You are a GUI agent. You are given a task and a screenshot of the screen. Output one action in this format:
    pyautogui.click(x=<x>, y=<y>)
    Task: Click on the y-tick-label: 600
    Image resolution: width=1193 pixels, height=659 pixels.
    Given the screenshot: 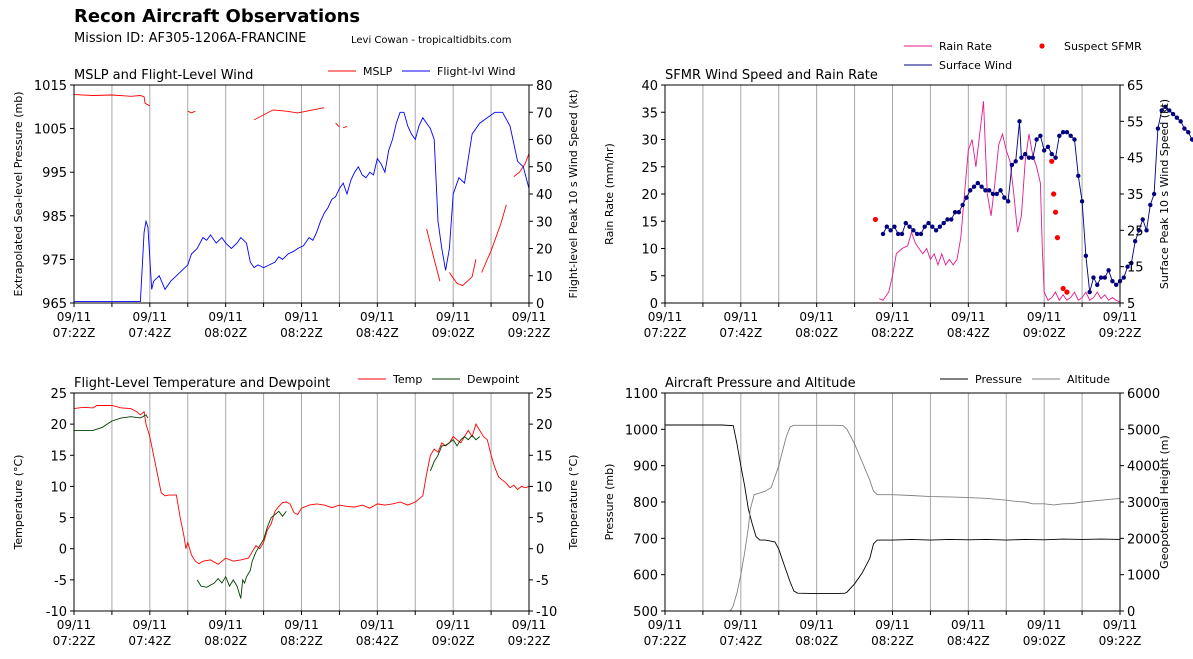 What is the action you would take?
    pyautogui.click(x=645, y=576)
    